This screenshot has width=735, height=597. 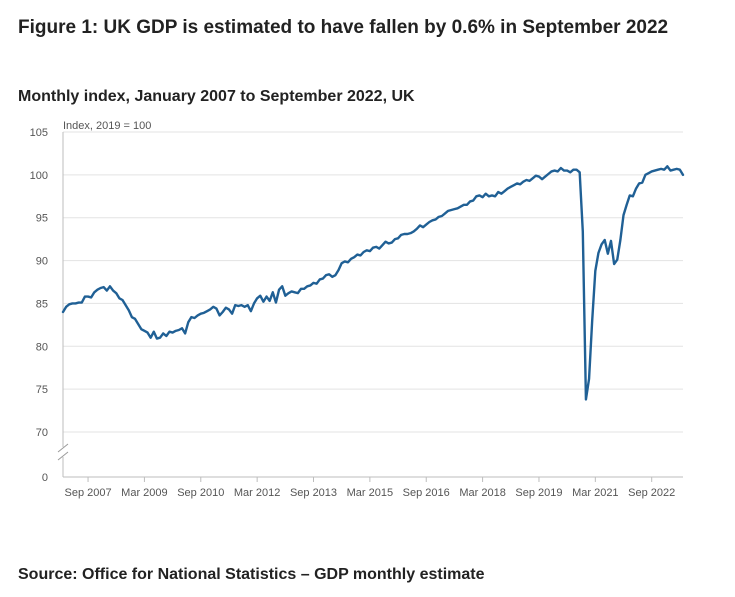 What do you see at coordinates (87, 493) in the screenshot?
I see `x-tick-label: Sep 2007` at bounding box center [87, 493].